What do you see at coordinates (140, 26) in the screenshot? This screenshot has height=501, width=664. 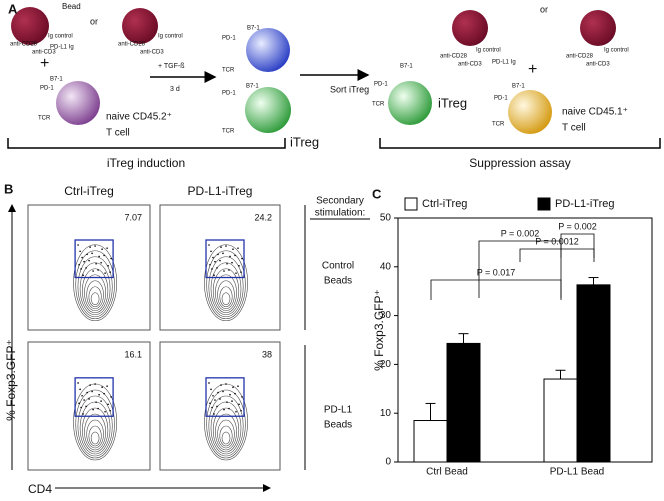 I see `bead` at bounding box center [140, 26].